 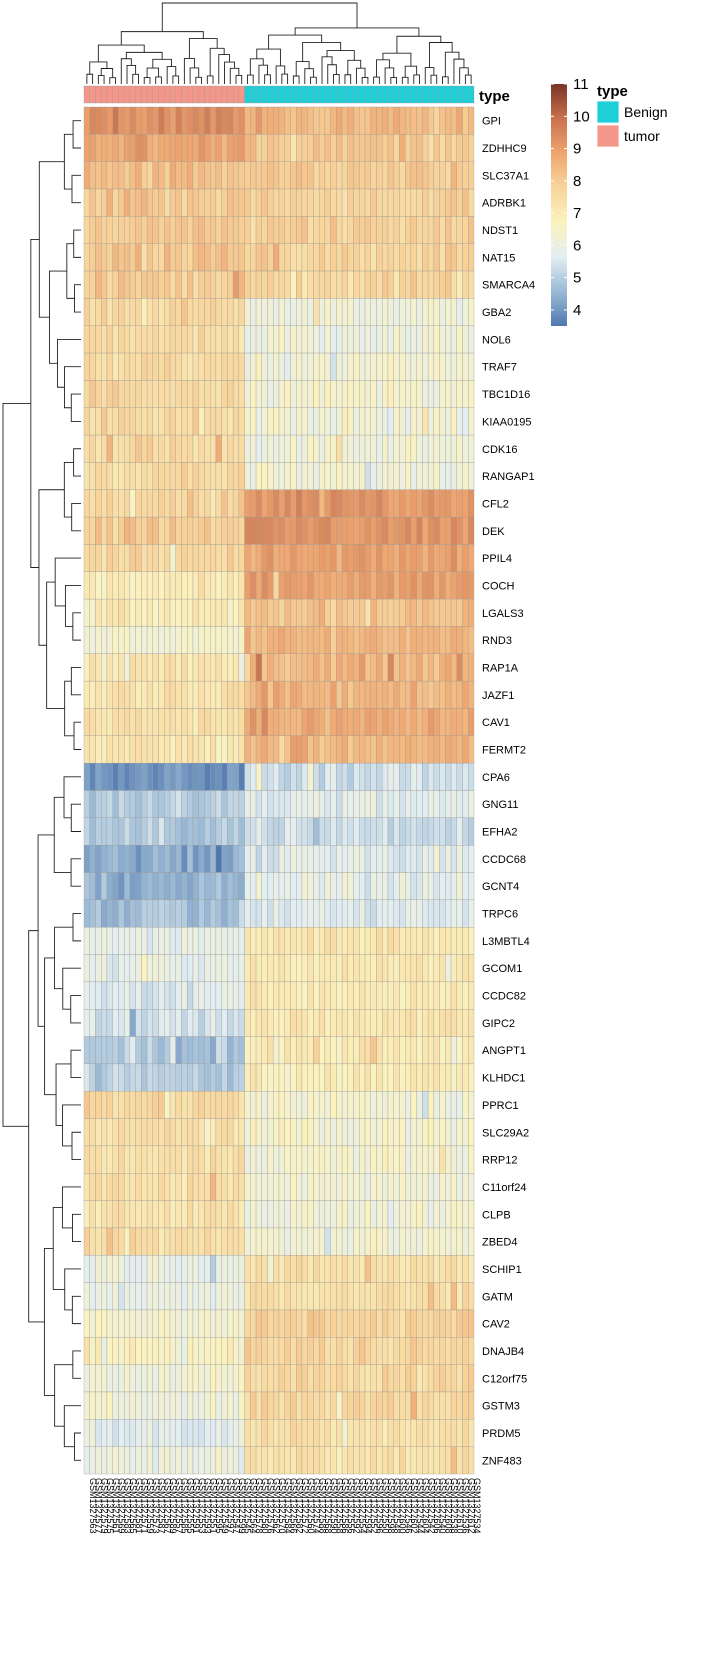 What do you see at coordinates (93, 1506) in the screenshot?
I see `sample-label: GSM1327563` at bounding box center [93, 1506].